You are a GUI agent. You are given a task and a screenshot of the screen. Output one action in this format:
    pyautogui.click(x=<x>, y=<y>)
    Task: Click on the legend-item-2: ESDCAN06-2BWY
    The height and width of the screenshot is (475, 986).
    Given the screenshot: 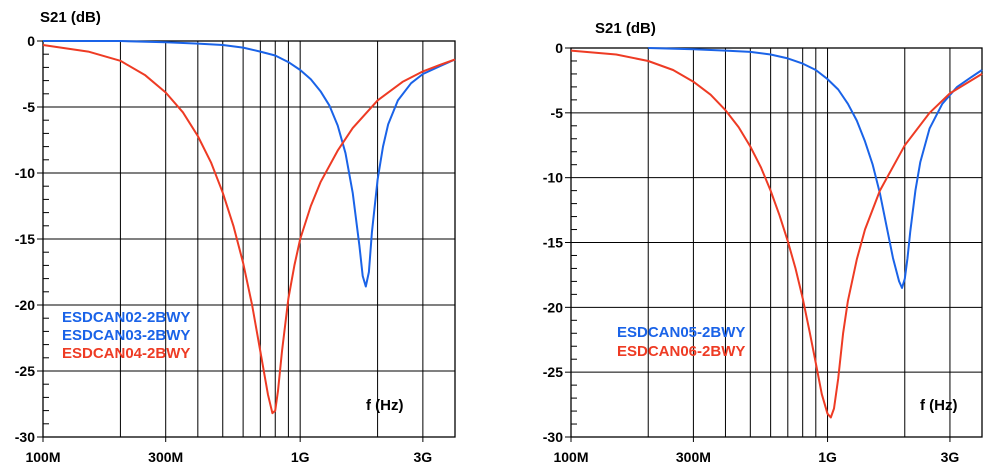 What is the action you would take?
    pyautogui.click(x=681, y=351)
    